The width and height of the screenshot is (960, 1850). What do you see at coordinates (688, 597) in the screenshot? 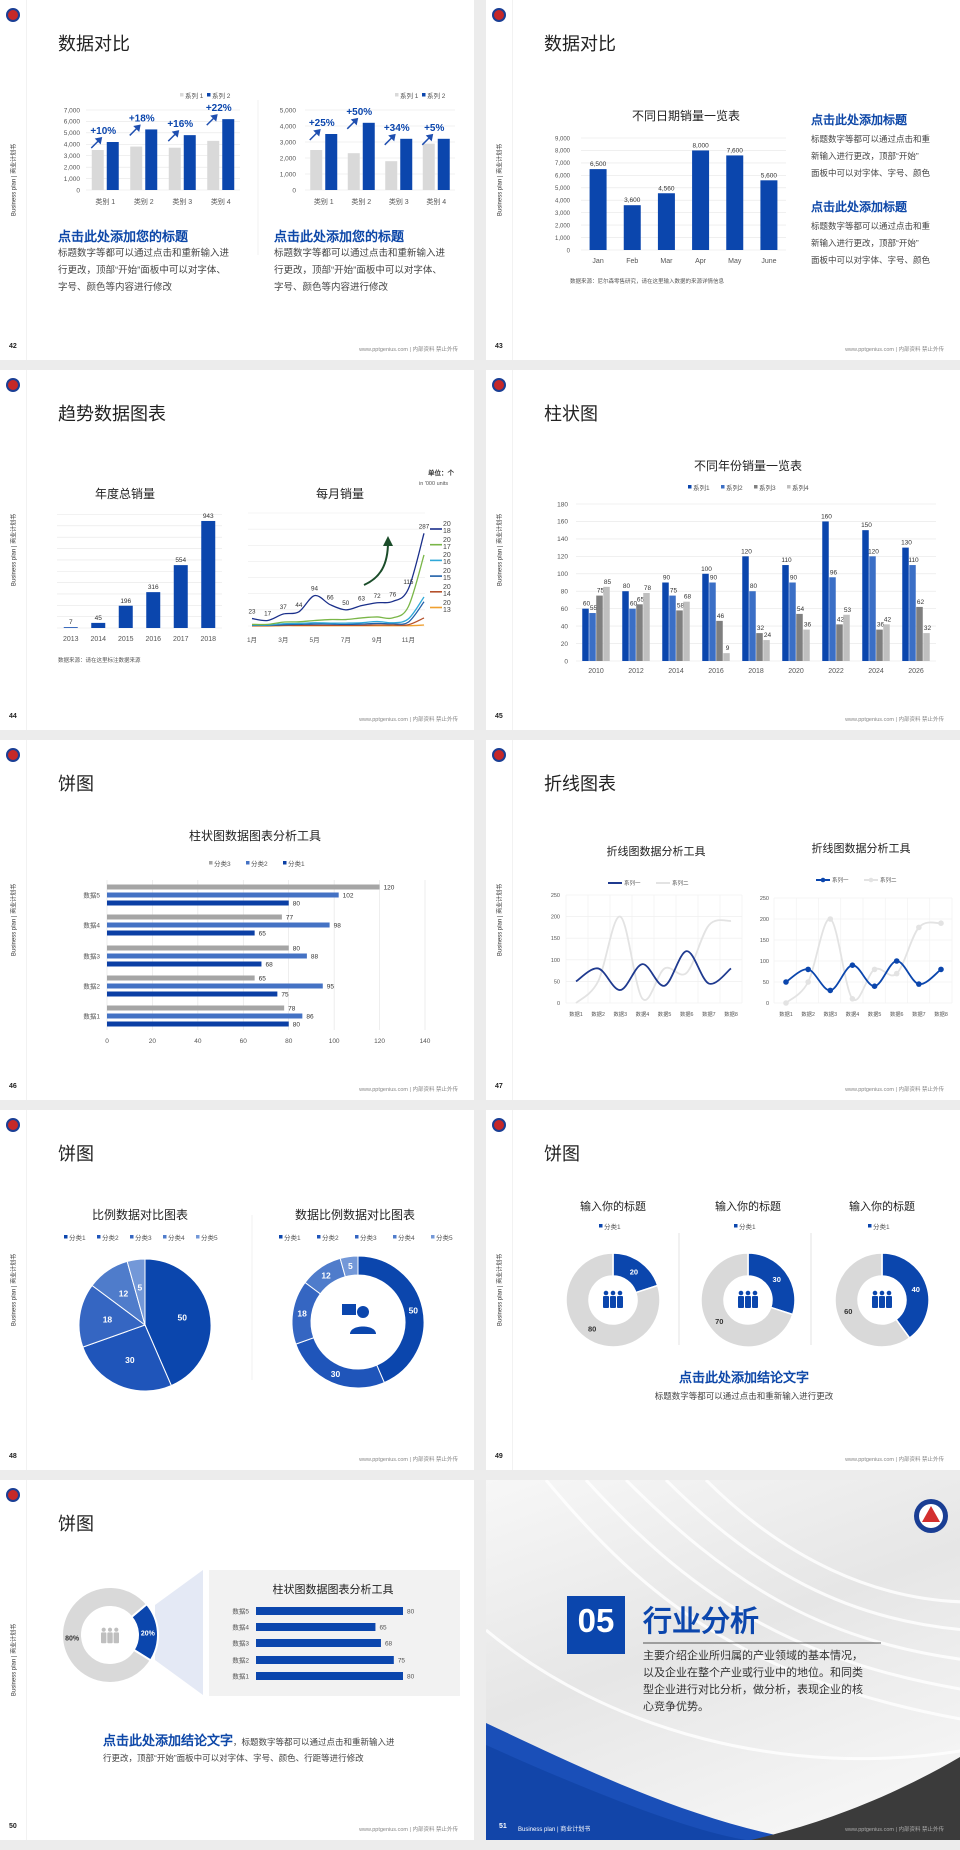
I see `data-label: 68` at bounding box center [688, 597].